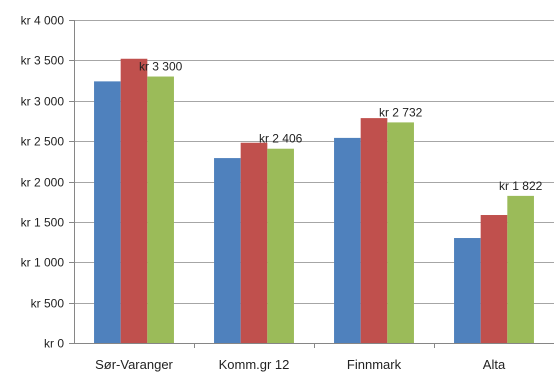  What do you see at coordinates (43, 21) in the screenshot?
I see `y-tick-label: kr 4 000` at bounding box center [43, 21].